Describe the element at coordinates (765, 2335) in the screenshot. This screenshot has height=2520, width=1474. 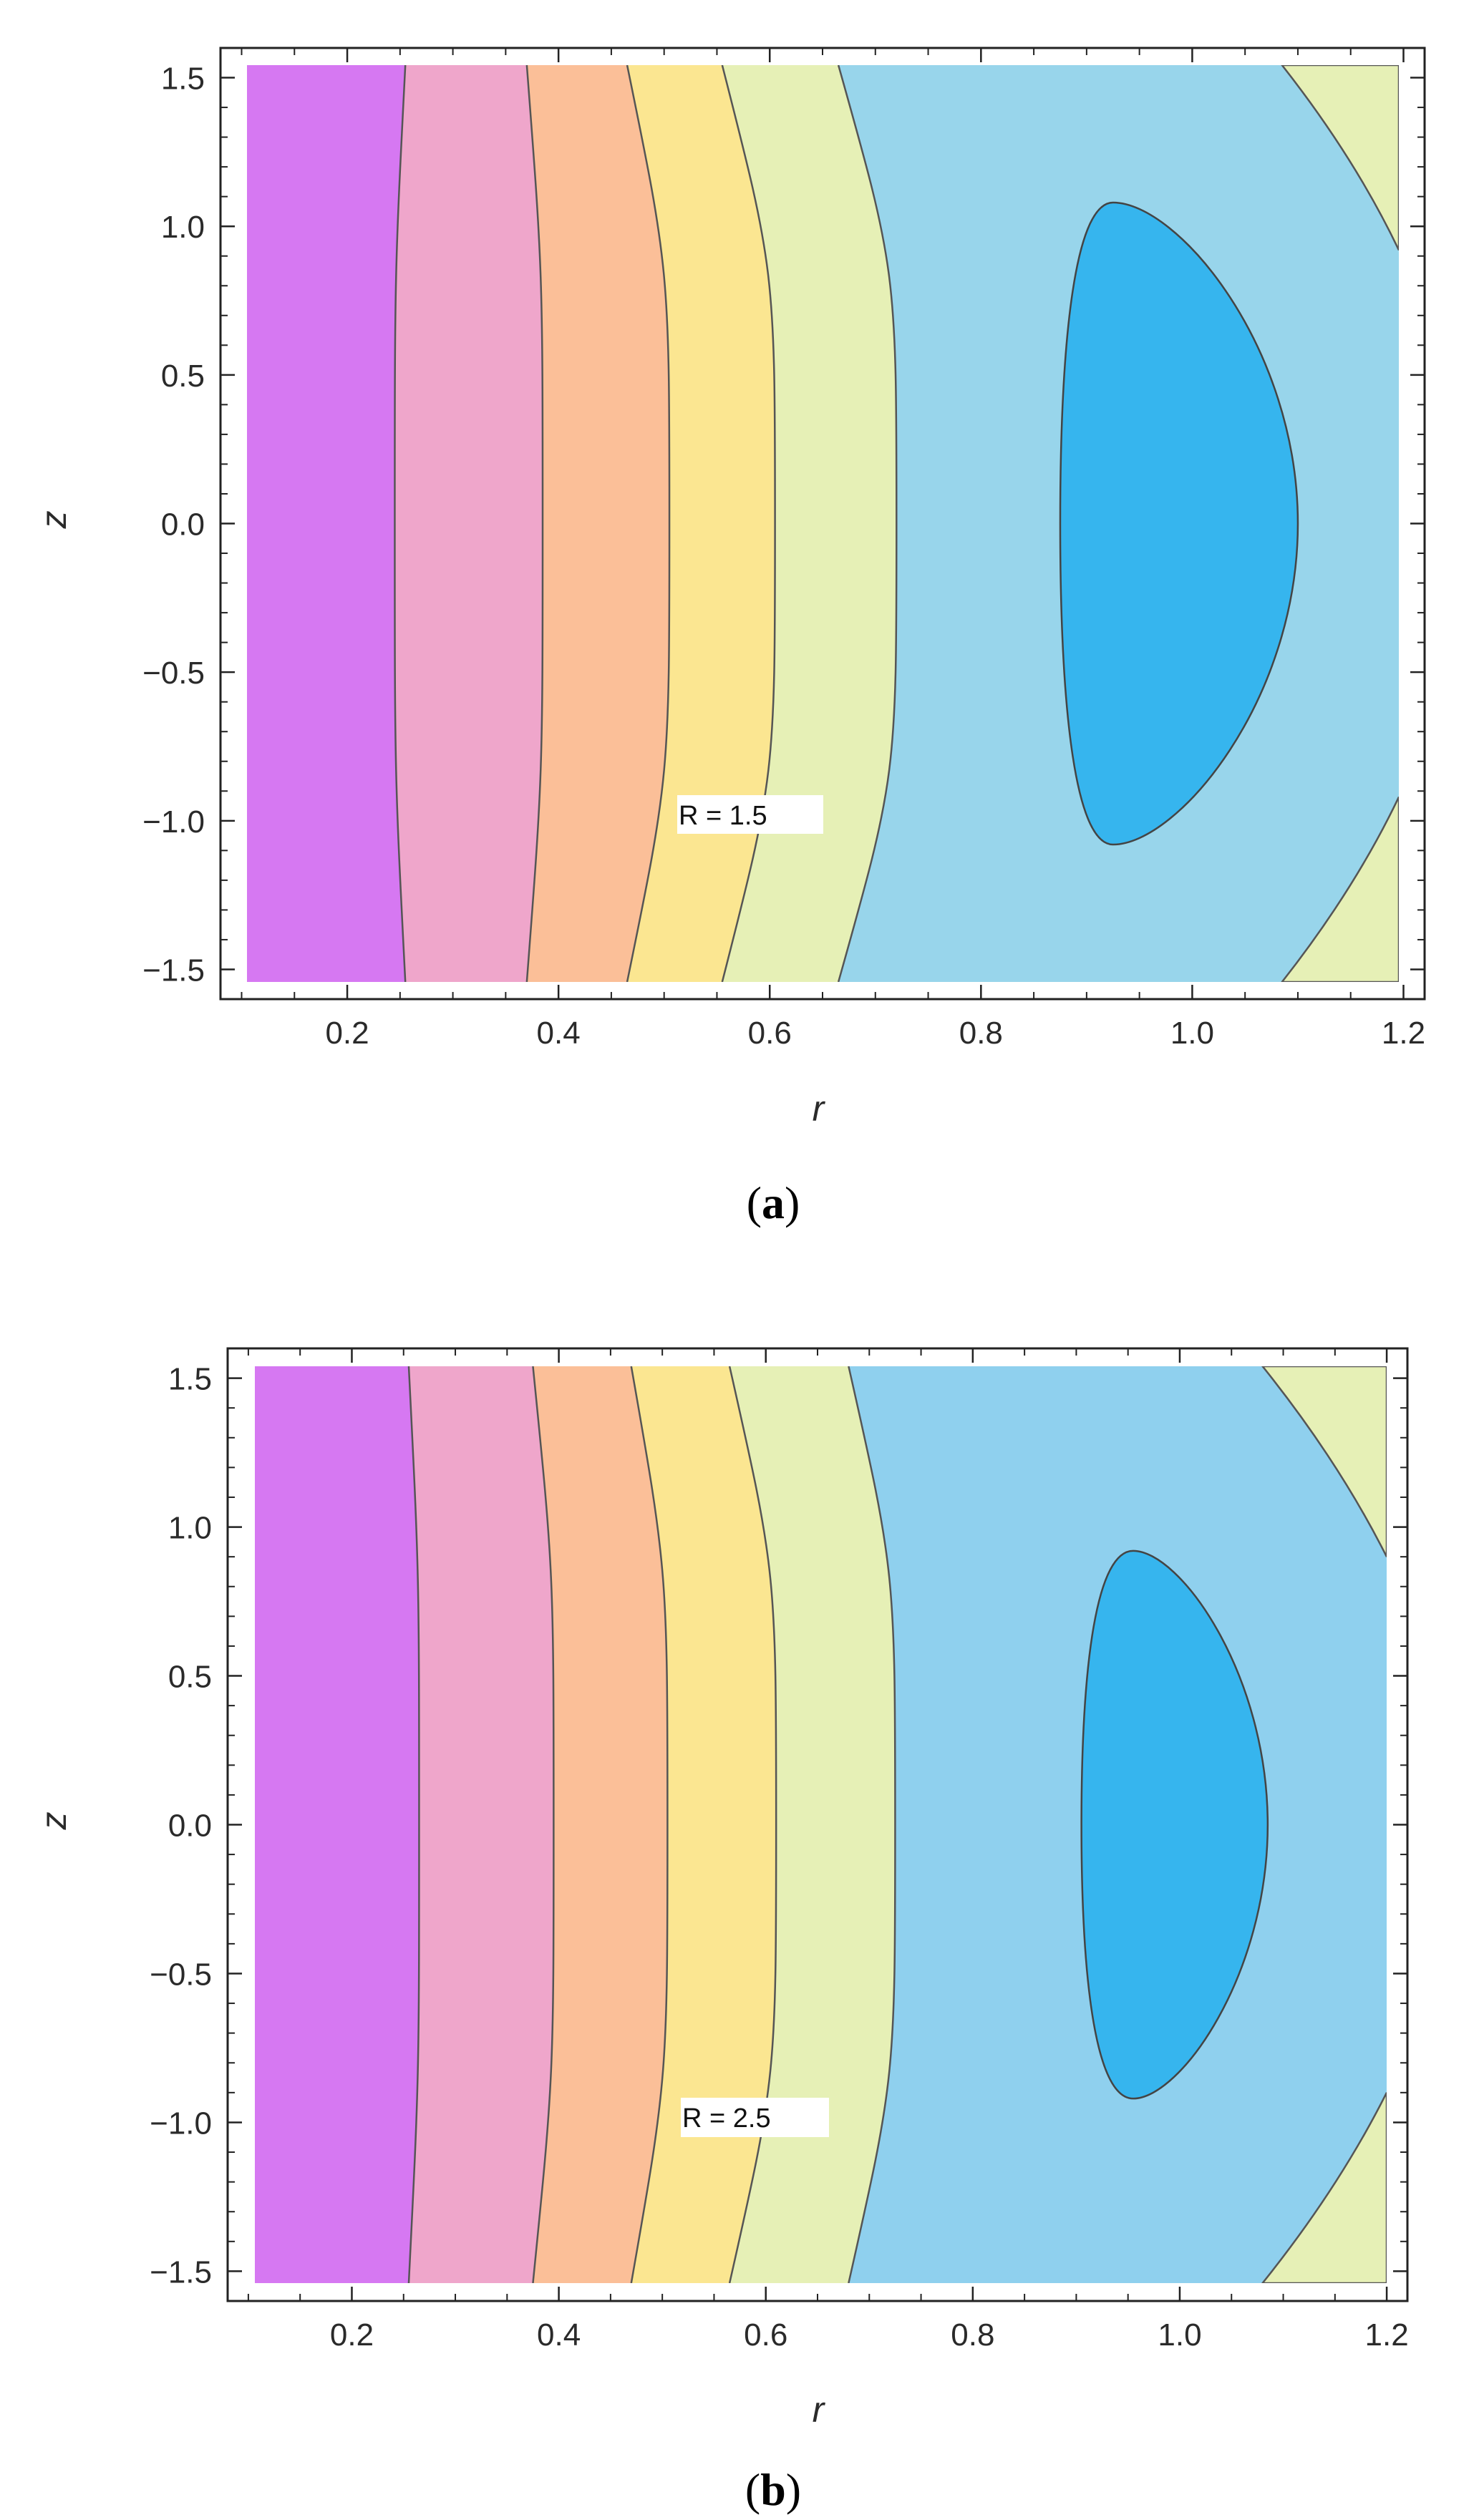
I see `x-tick-label-b-2: 0.6` at that location.